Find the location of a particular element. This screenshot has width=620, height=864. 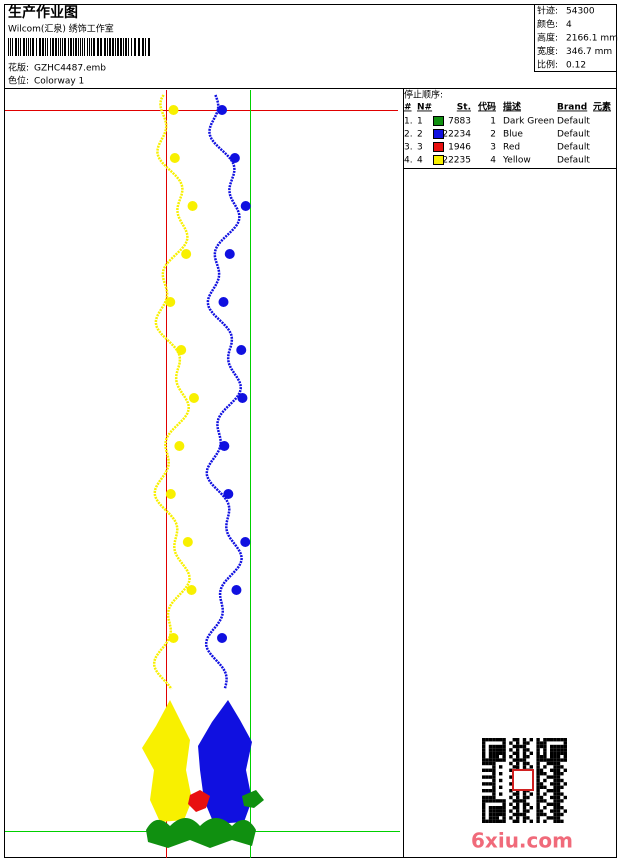

row-index: 3. is located at coordinates (408, 148).